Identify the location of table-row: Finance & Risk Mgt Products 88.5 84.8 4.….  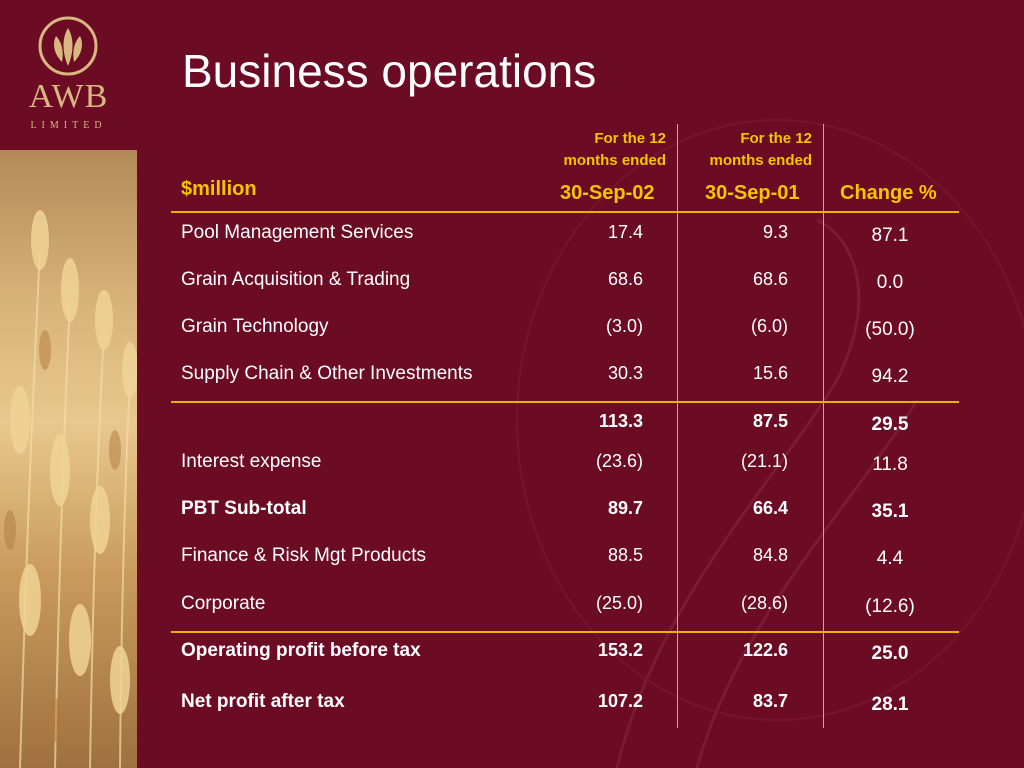
(512, 560).